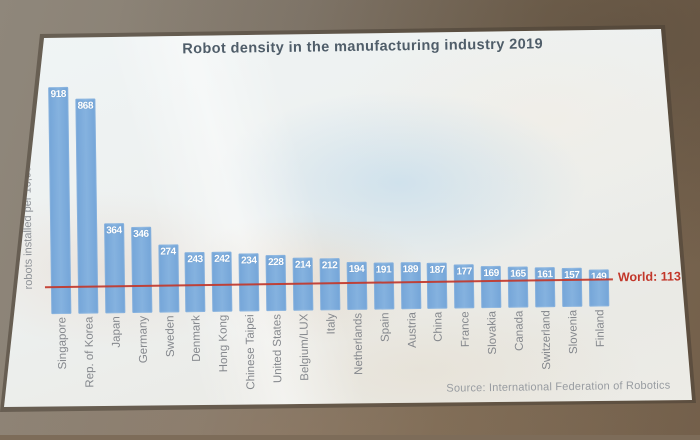  What do you see at coordinates (275, 262) in the screenshot?
I see `bar-value-label: 228` at bounding box center [275, 262].